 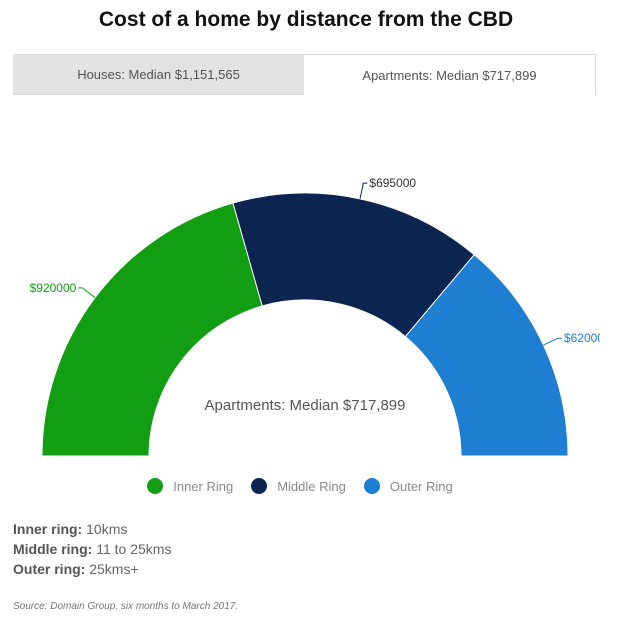 What do you see at coordinates (392, 183) in the screenshot?
I see `data-label-middle-ring: $695000` at bounding box center [392, 183].